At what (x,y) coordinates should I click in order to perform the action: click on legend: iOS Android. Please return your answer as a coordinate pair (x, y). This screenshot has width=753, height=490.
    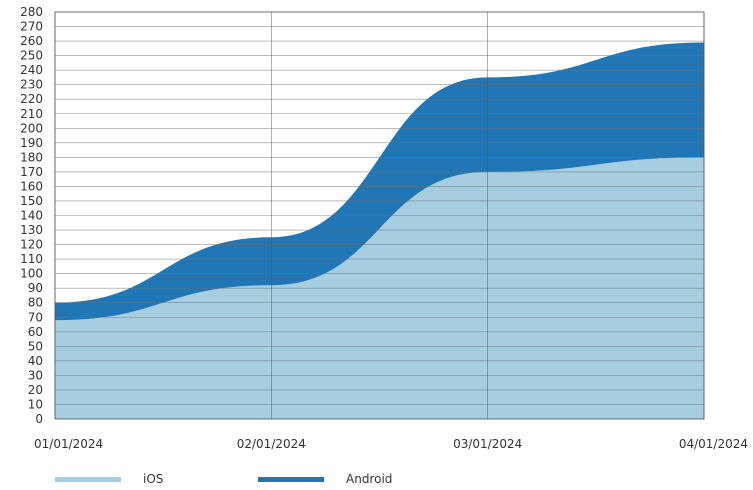
    Looking at the image, I should click on (376, 481).